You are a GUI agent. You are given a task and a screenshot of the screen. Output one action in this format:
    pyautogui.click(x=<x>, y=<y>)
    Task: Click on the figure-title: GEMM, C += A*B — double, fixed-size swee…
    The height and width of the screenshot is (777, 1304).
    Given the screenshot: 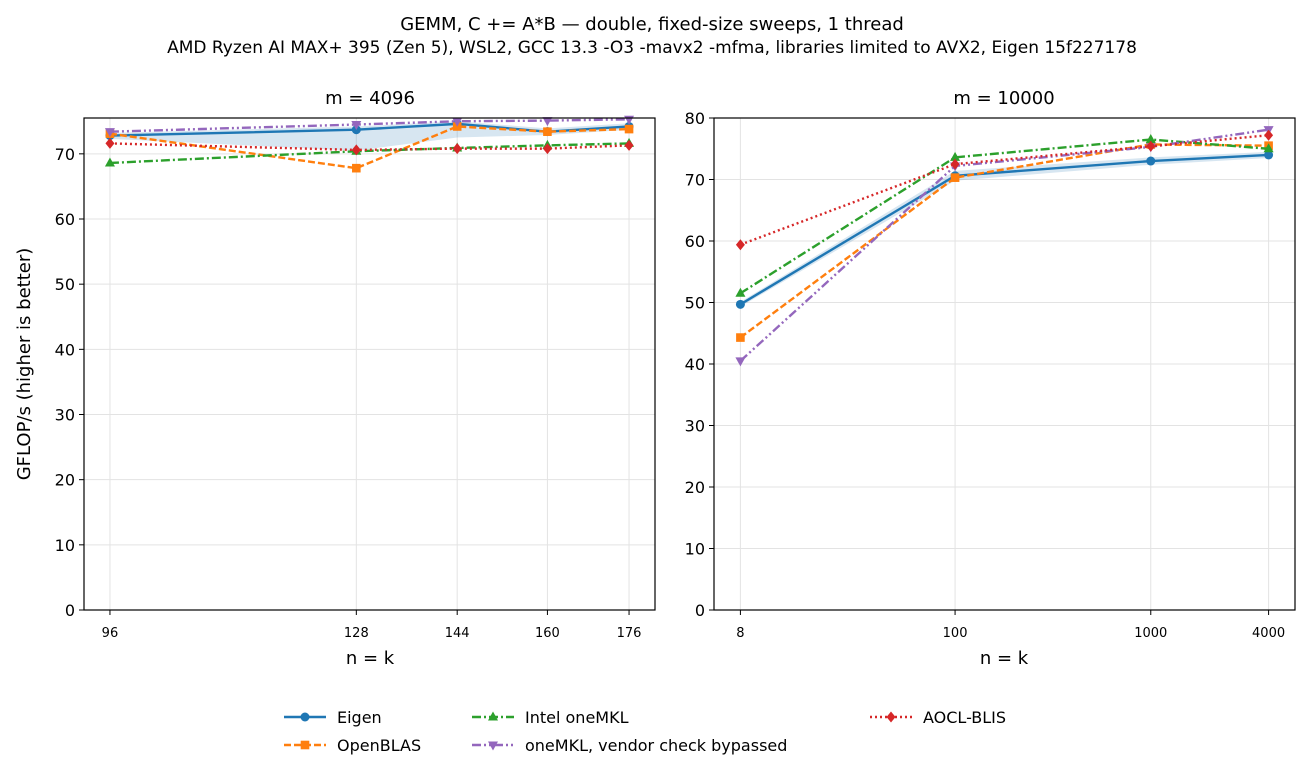 What is the action you would take?
    pyautogui.click(x=652, y=24)
    